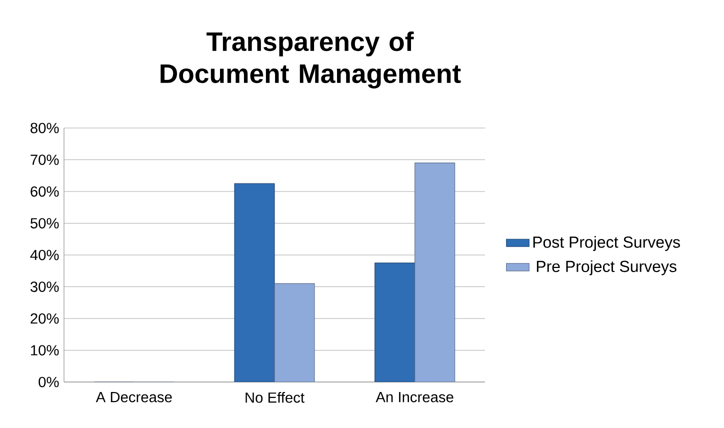 The width and height of the screenshot is (724, 428). Describe the element at coordinates (44, 223) in the screenshot. I see `y-tick-label: 50%` at that location.